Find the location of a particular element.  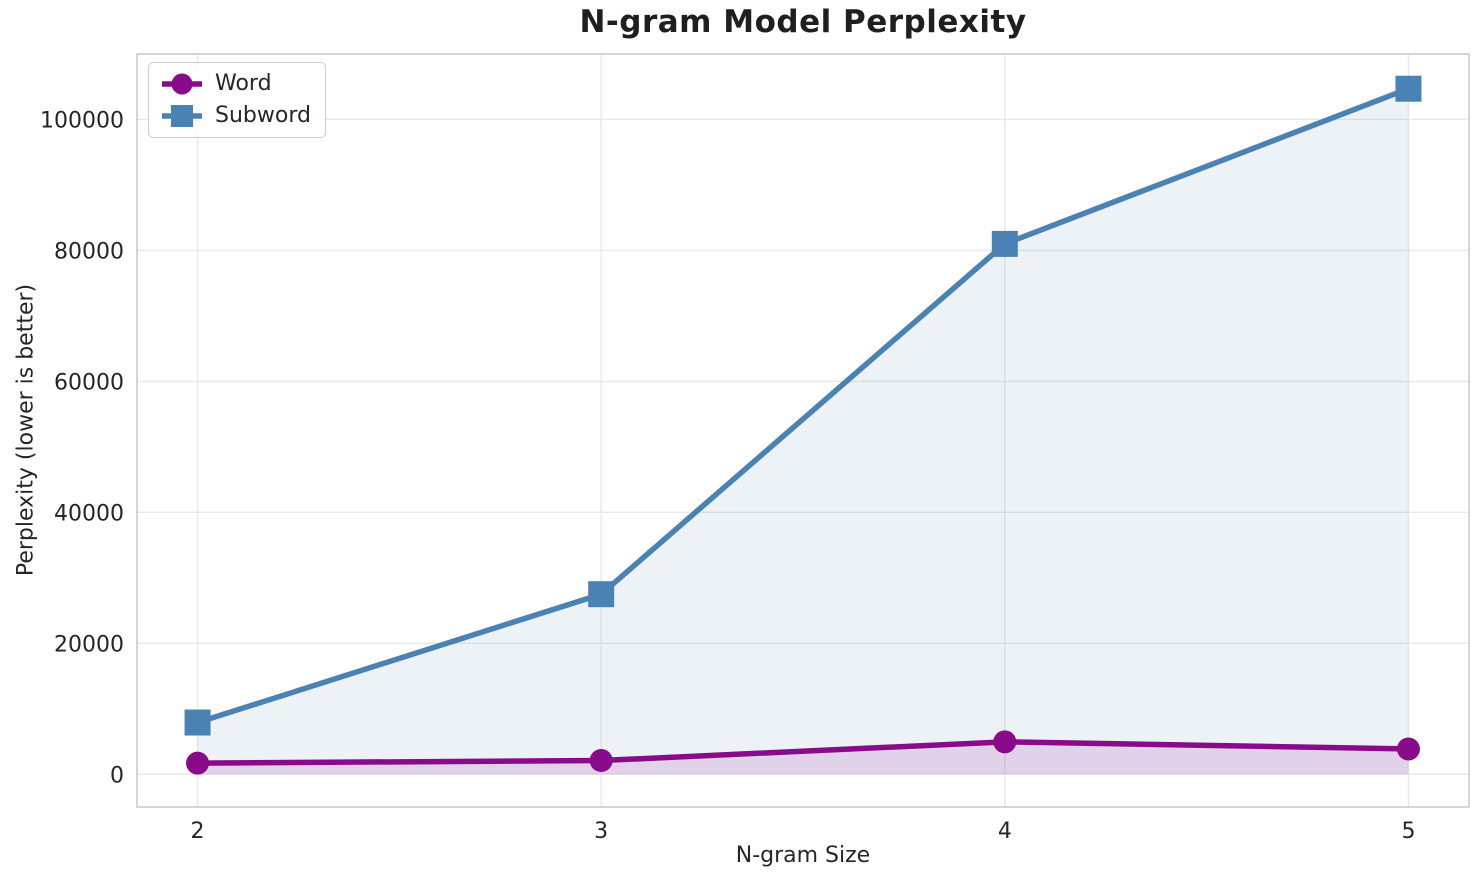

word-line-circle-marker-icon is located at coordinates (182, 84).